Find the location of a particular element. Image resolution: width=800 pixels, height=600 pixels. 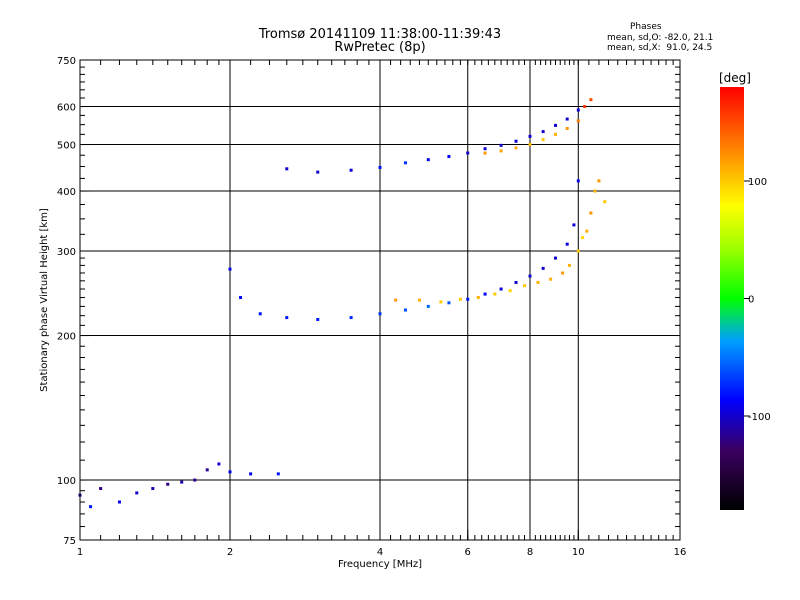

colorbar is located at coordinates (732, 298).